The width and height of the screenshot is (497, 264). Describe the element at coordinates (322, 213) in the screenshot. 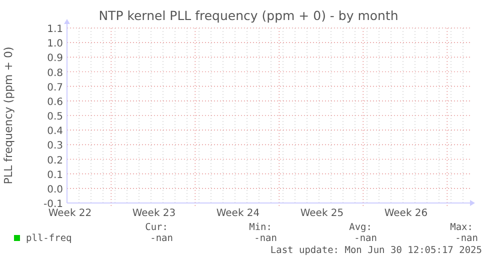

I see `x-tick-label: Week 25` at that location.